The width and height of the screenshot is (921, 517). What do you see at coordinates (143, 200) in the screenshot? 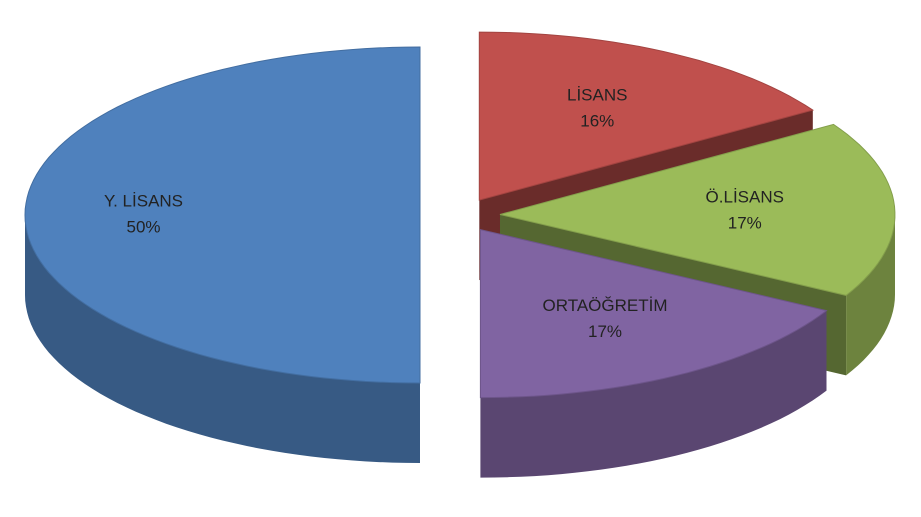
I see `slice-label: Y. LİSANS` at bounding box center [143, 200].